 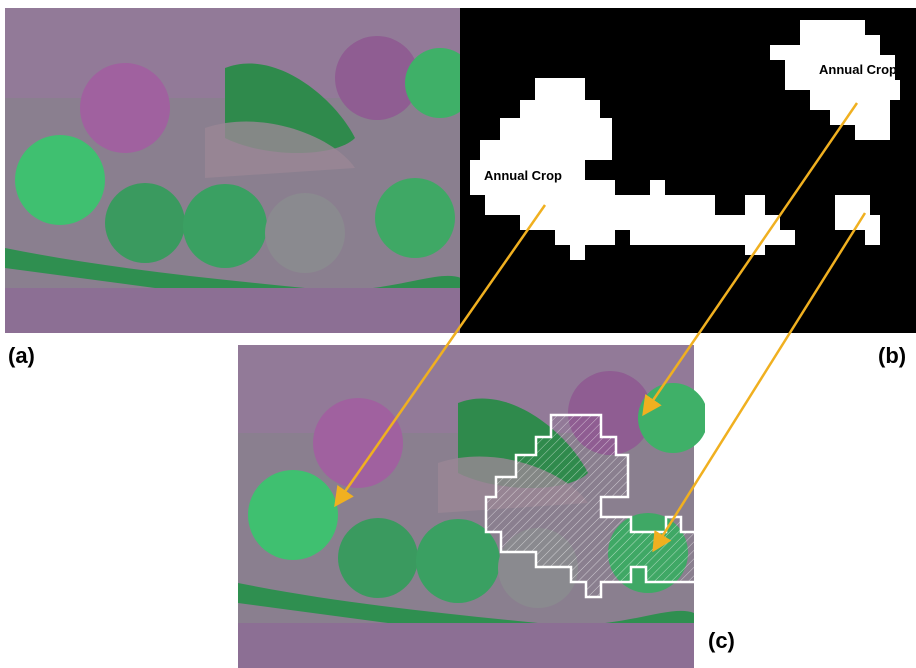 What do you see at coordinates (721, 640) in the screenshot?
I see `panel-label: (c)` at bounding box center [721, 640].